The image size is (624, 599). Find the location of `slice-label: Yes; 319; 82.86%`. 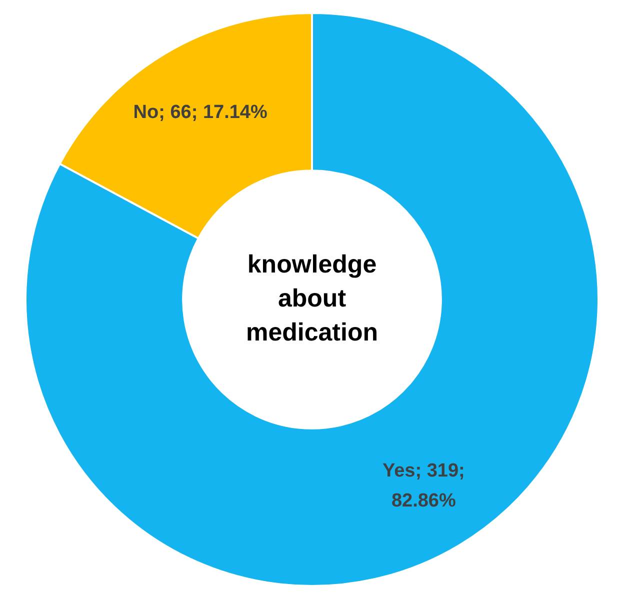

slice-label: Yes; 319; 82.86% is located at coordinates (423, 486).